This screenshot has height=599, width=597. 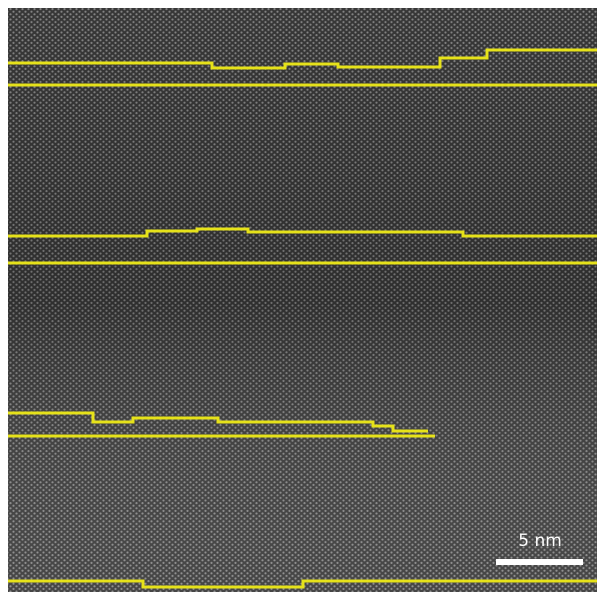 What do you see at coordinates (540, 541) in the screenshot?
I see `scale-bar-label: 5 nm` at bounding box center [540, 541].